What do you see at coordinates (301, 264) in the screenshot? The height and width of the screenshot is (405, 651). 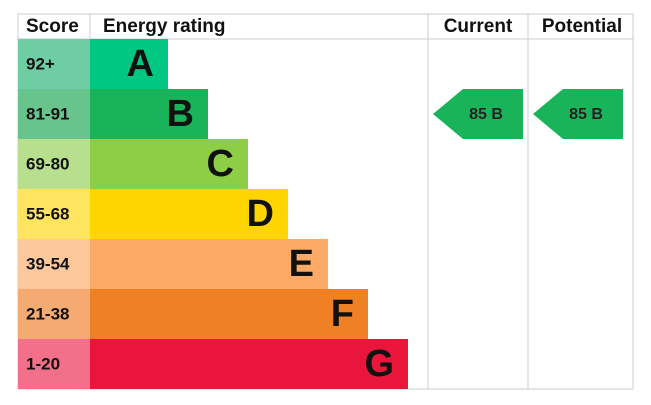 I see `rating-letter: E` at bounding box center [301, 264].